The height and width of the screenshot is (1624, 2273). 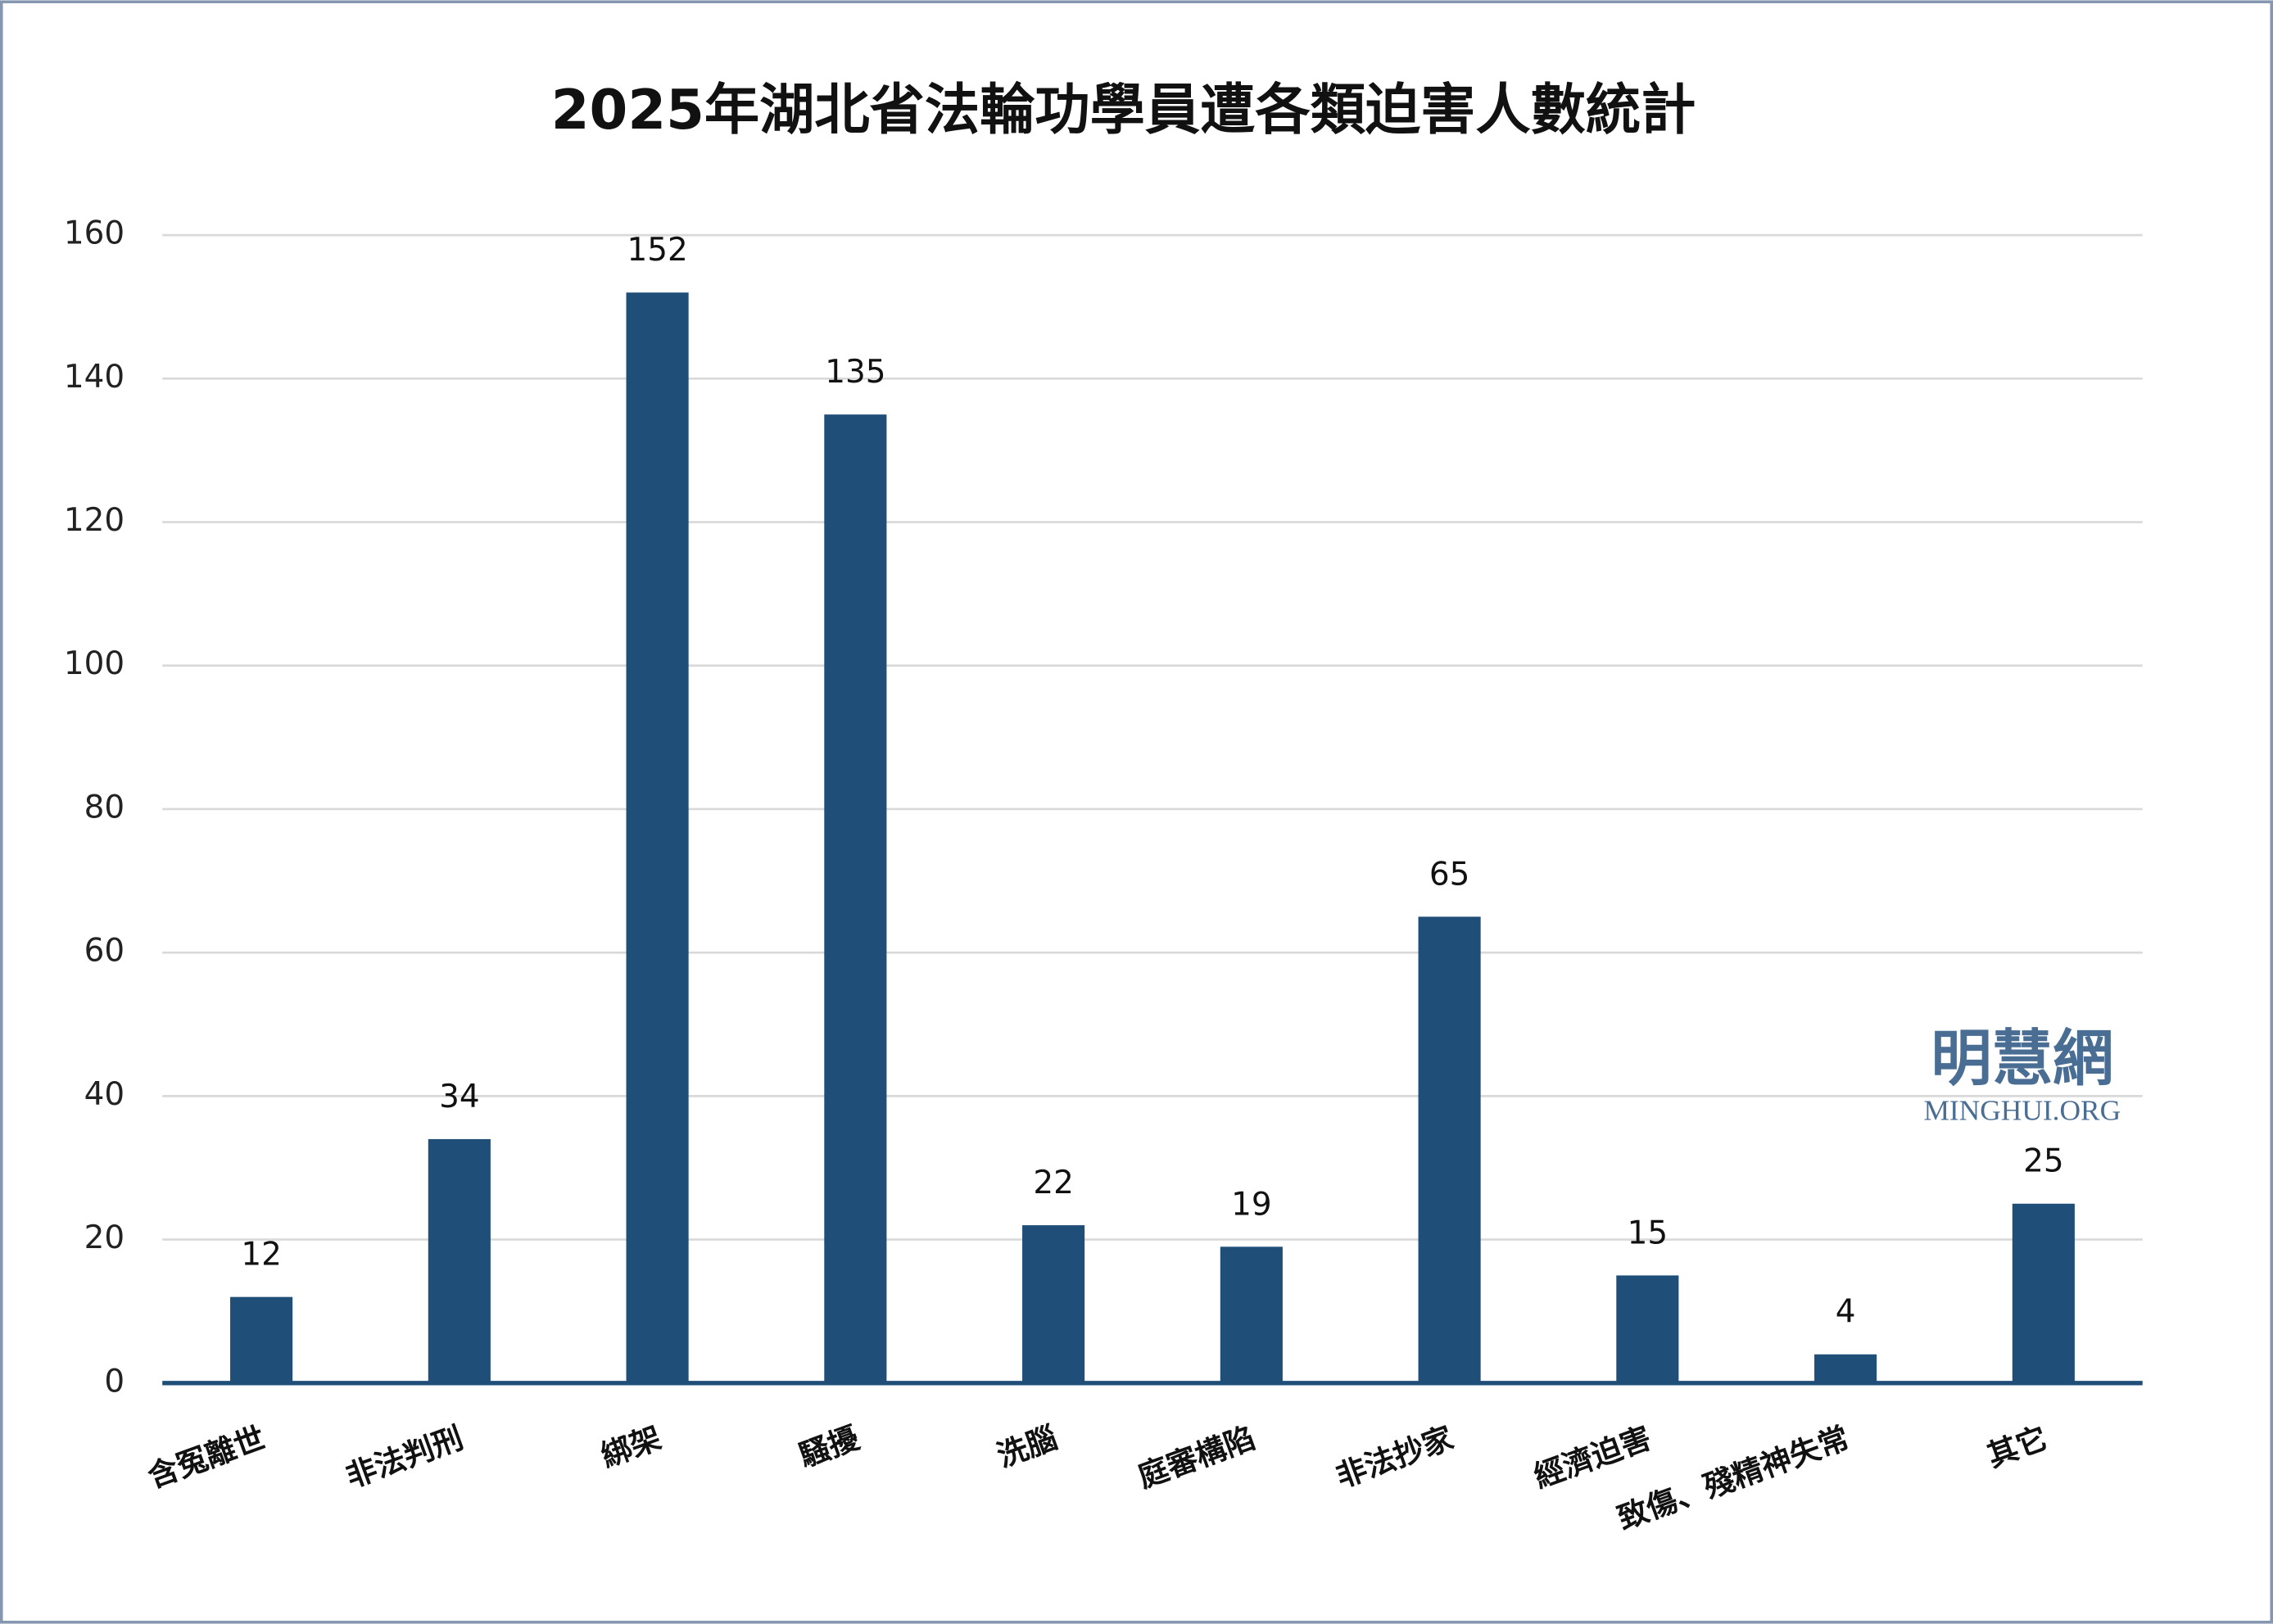 I want to click on chart-title: 2025年湖北省法輪功學員遭各類迫害人數統計, so click(x=1123, y=110).